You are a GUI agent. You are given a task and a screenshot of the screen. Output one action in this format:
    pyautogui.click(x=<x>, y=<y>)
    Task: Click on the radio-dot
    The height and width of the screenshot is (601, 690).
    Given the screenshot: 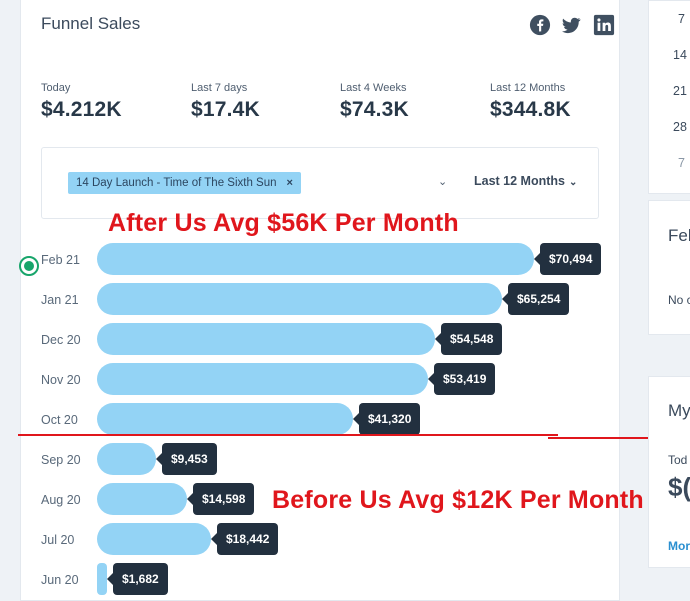 What is the action you would take?
    pyautogui.click(x=29, y=266)
    